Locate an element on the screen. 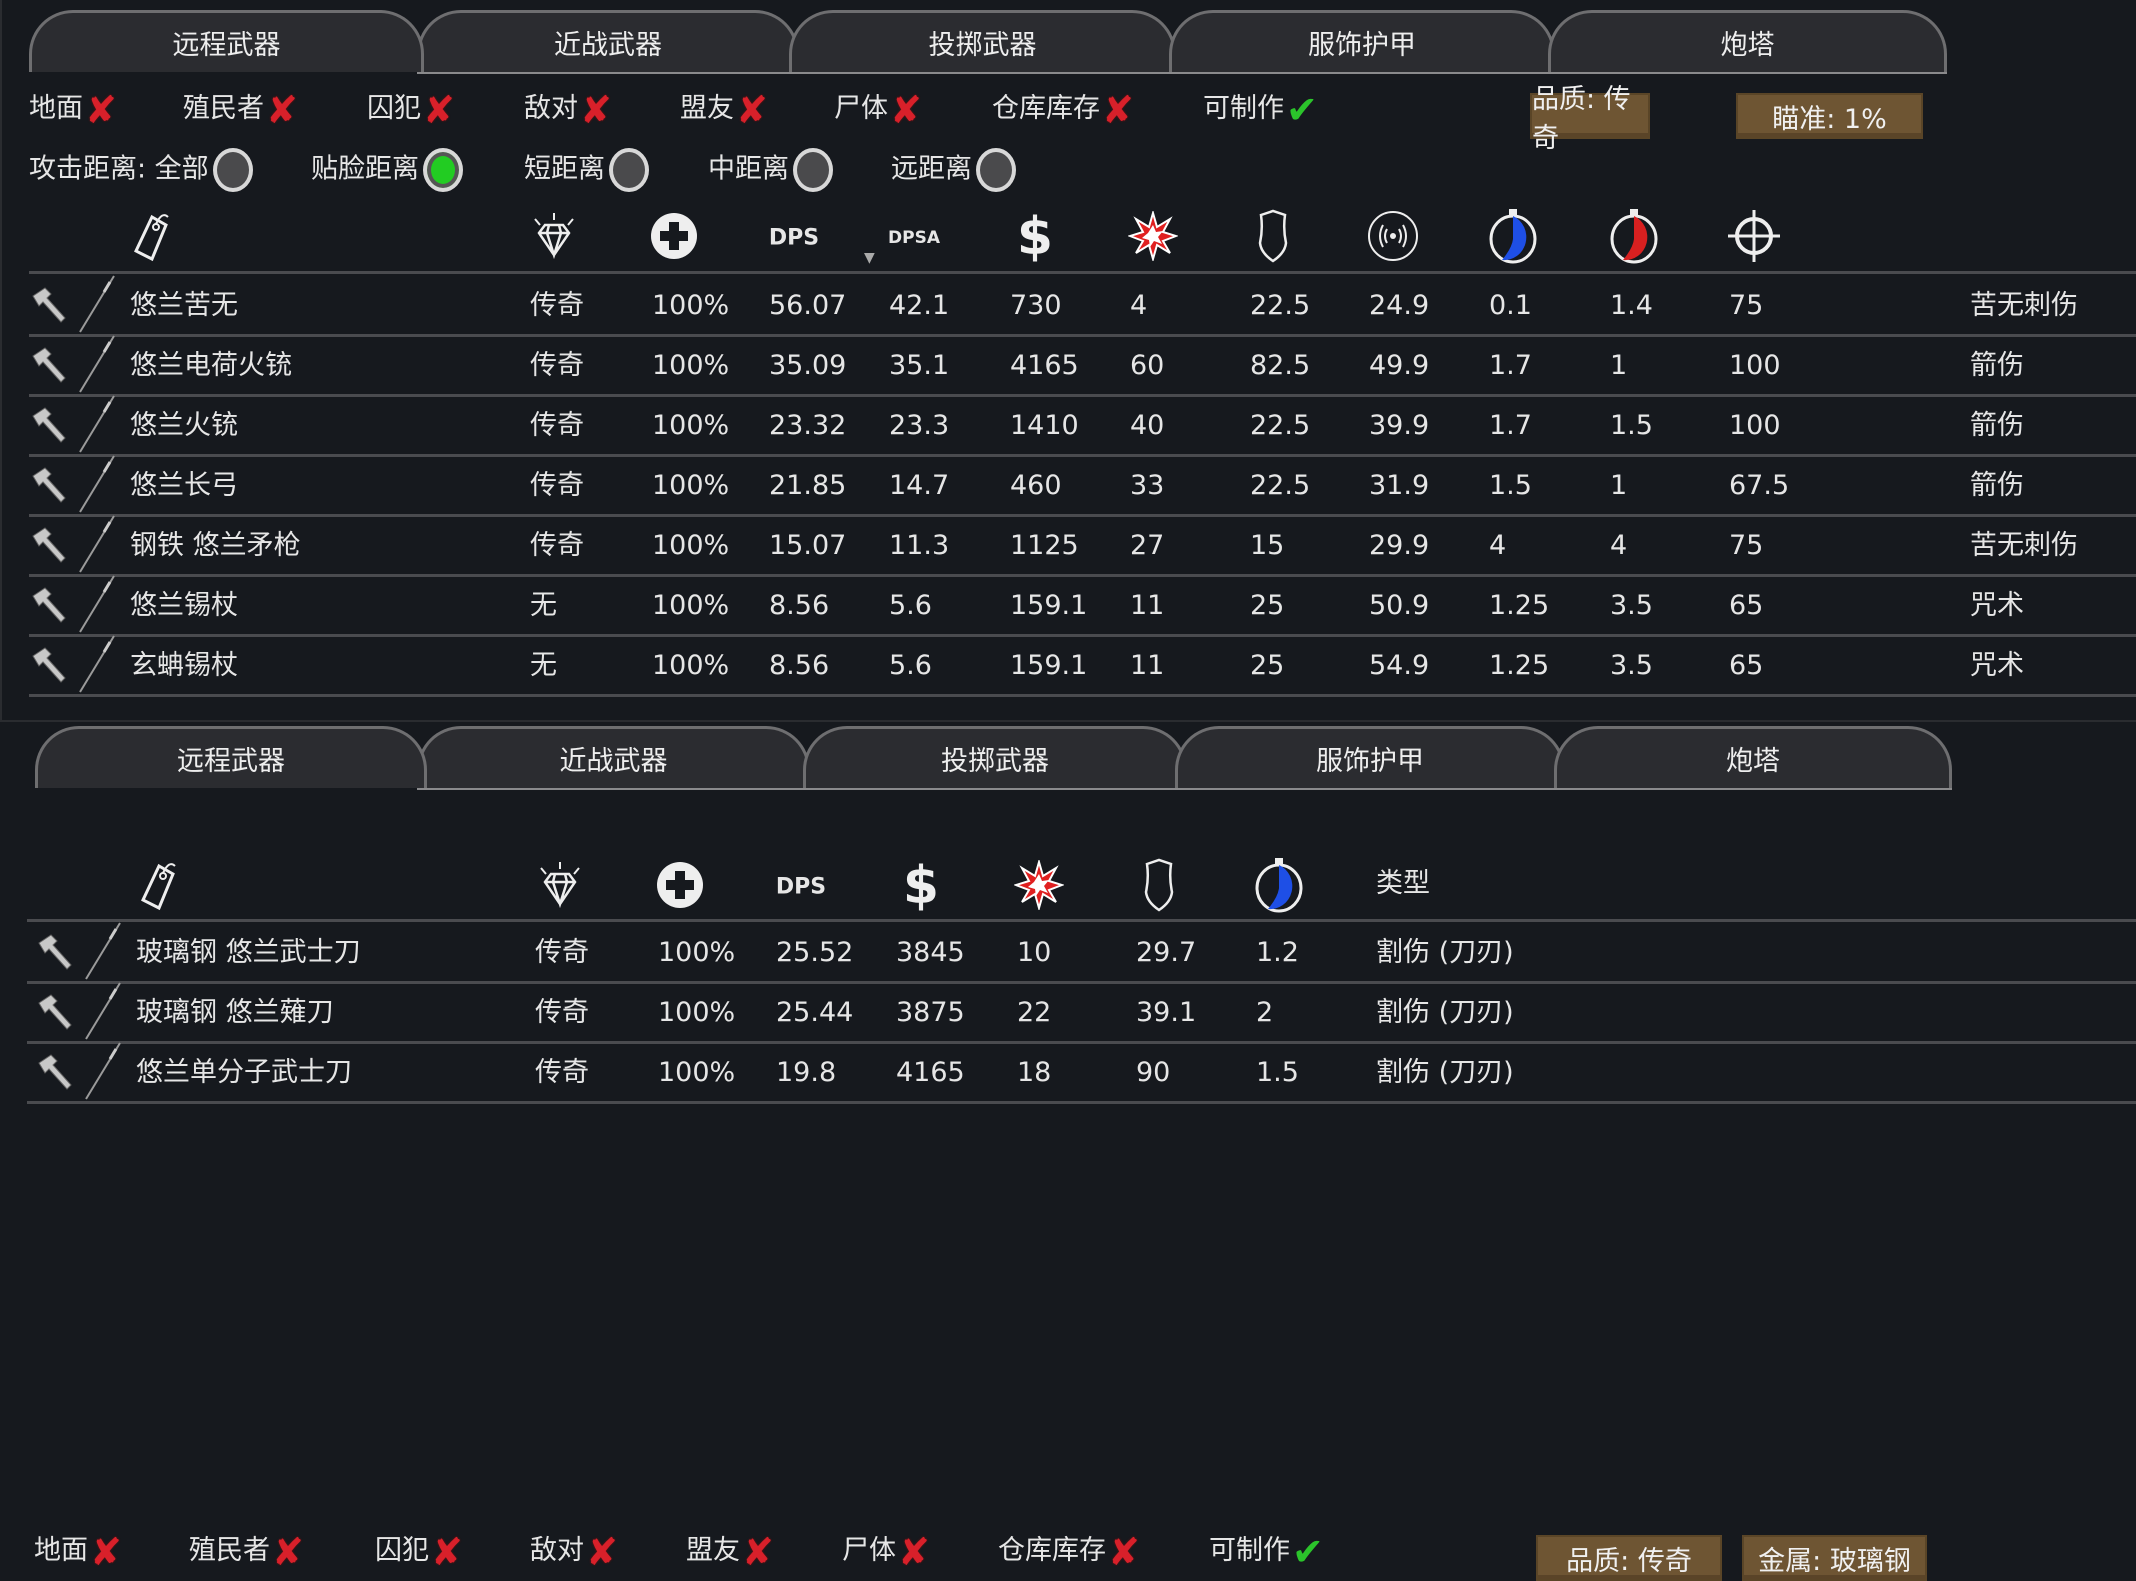 The image size is (2136, 1581). cell-11: 75 is located at coordinates (1746, 305).